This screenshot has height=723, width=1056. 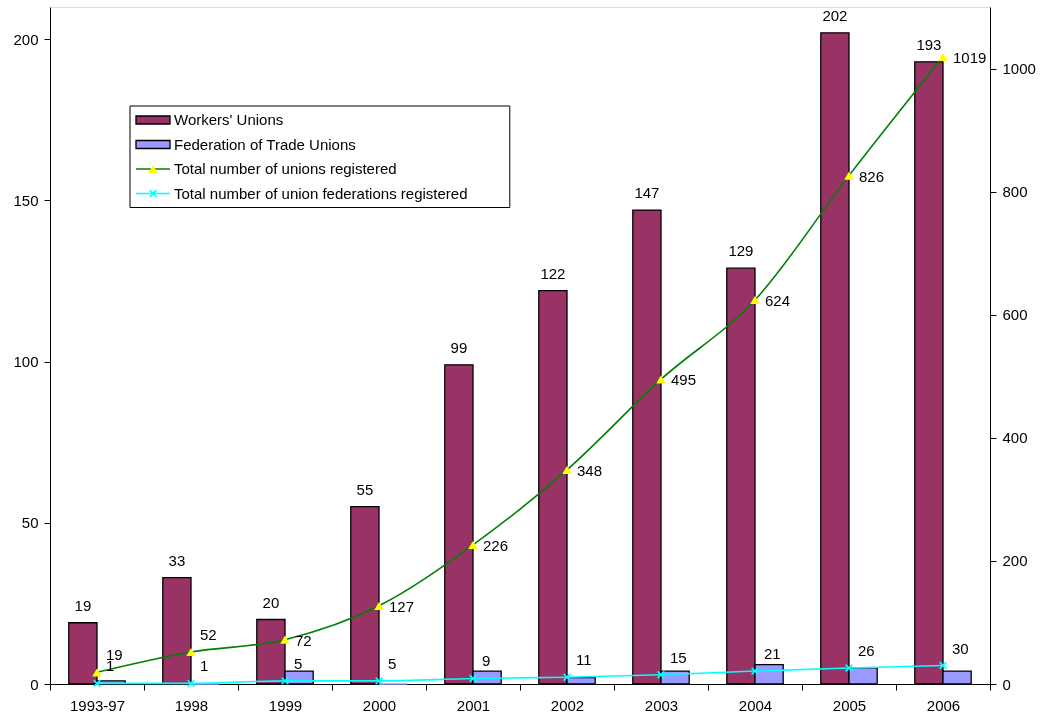 What do you see at coordinates (929, 44) in the screenshot?
I see `data-label: 193` at bounding box center [929, 44].